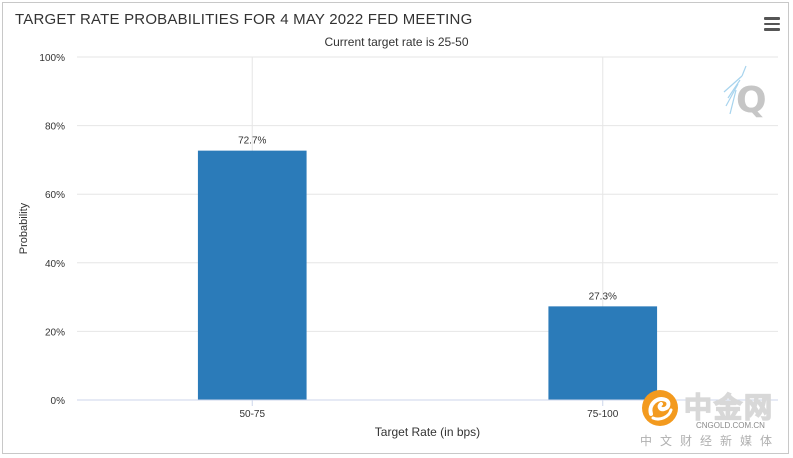  I want to click on data-label: 72.7%, so click(252, 141).